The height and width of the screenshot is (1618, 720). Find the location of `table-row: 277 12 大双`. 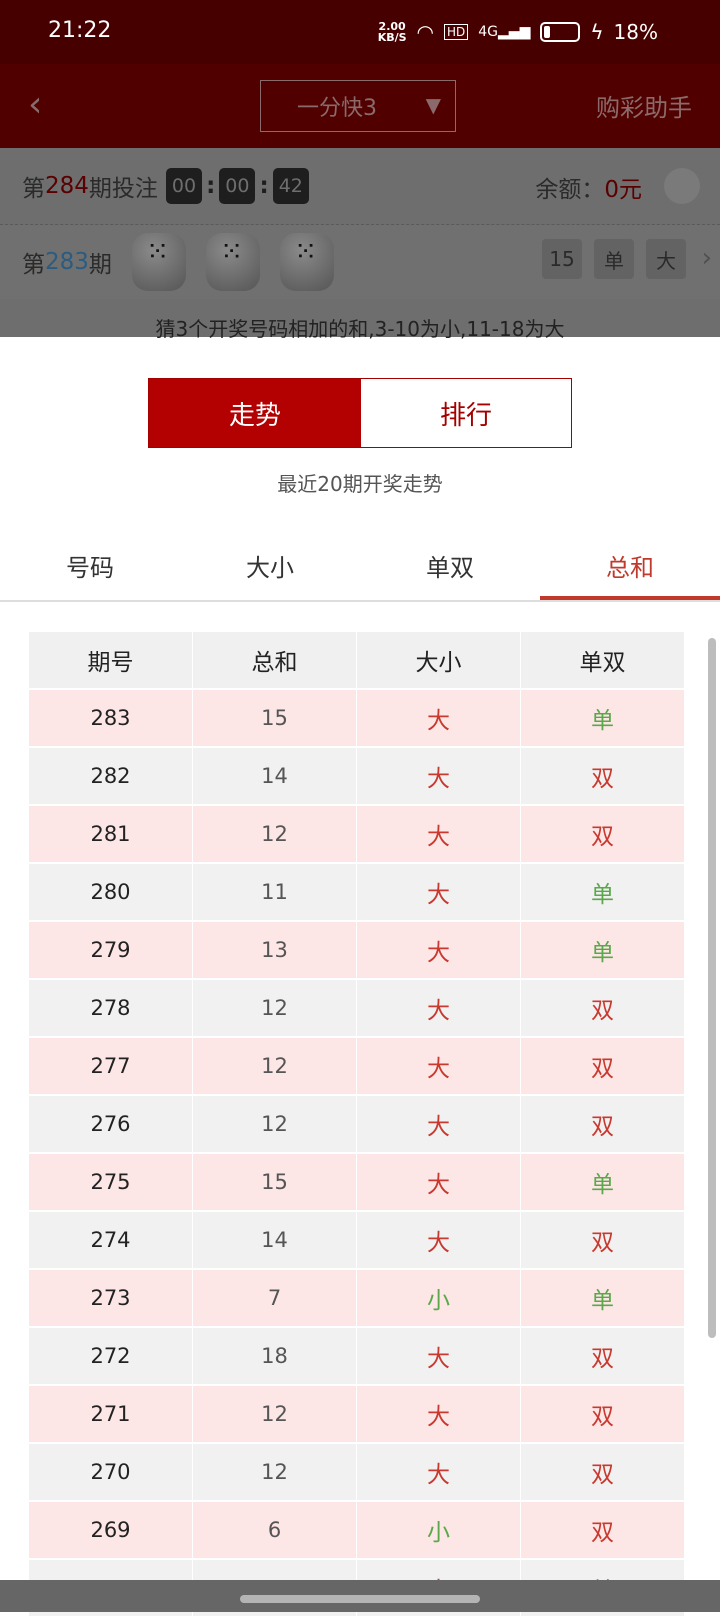

table-row: 277 12 大双 is located at coordinates (357, 1067).